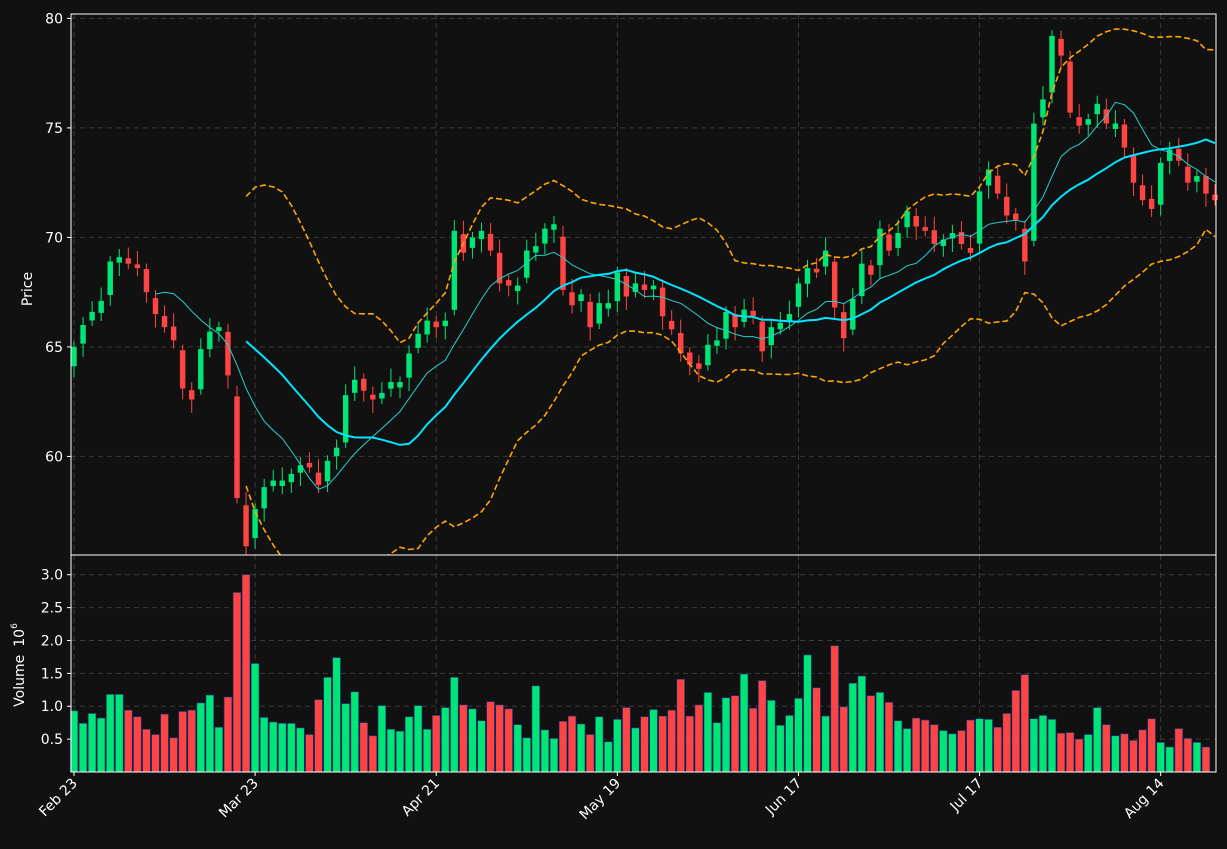 The image size is (1227, 849). I want to click on price-axis-label: Price, so click(28, 289).